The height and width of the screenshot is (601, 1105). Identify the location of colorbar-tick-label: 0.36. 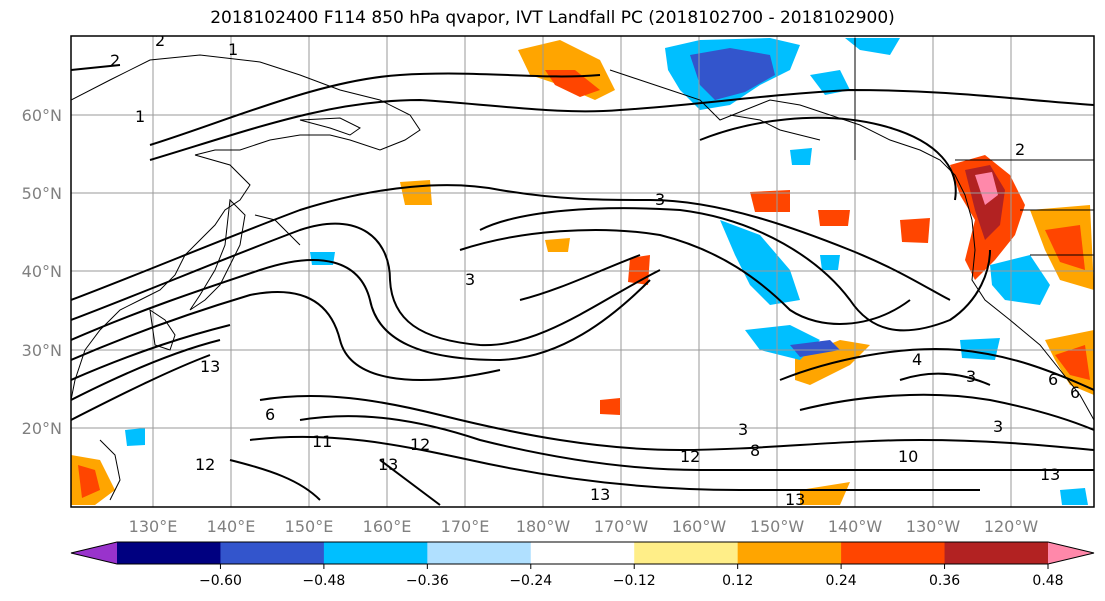
(944, 581).